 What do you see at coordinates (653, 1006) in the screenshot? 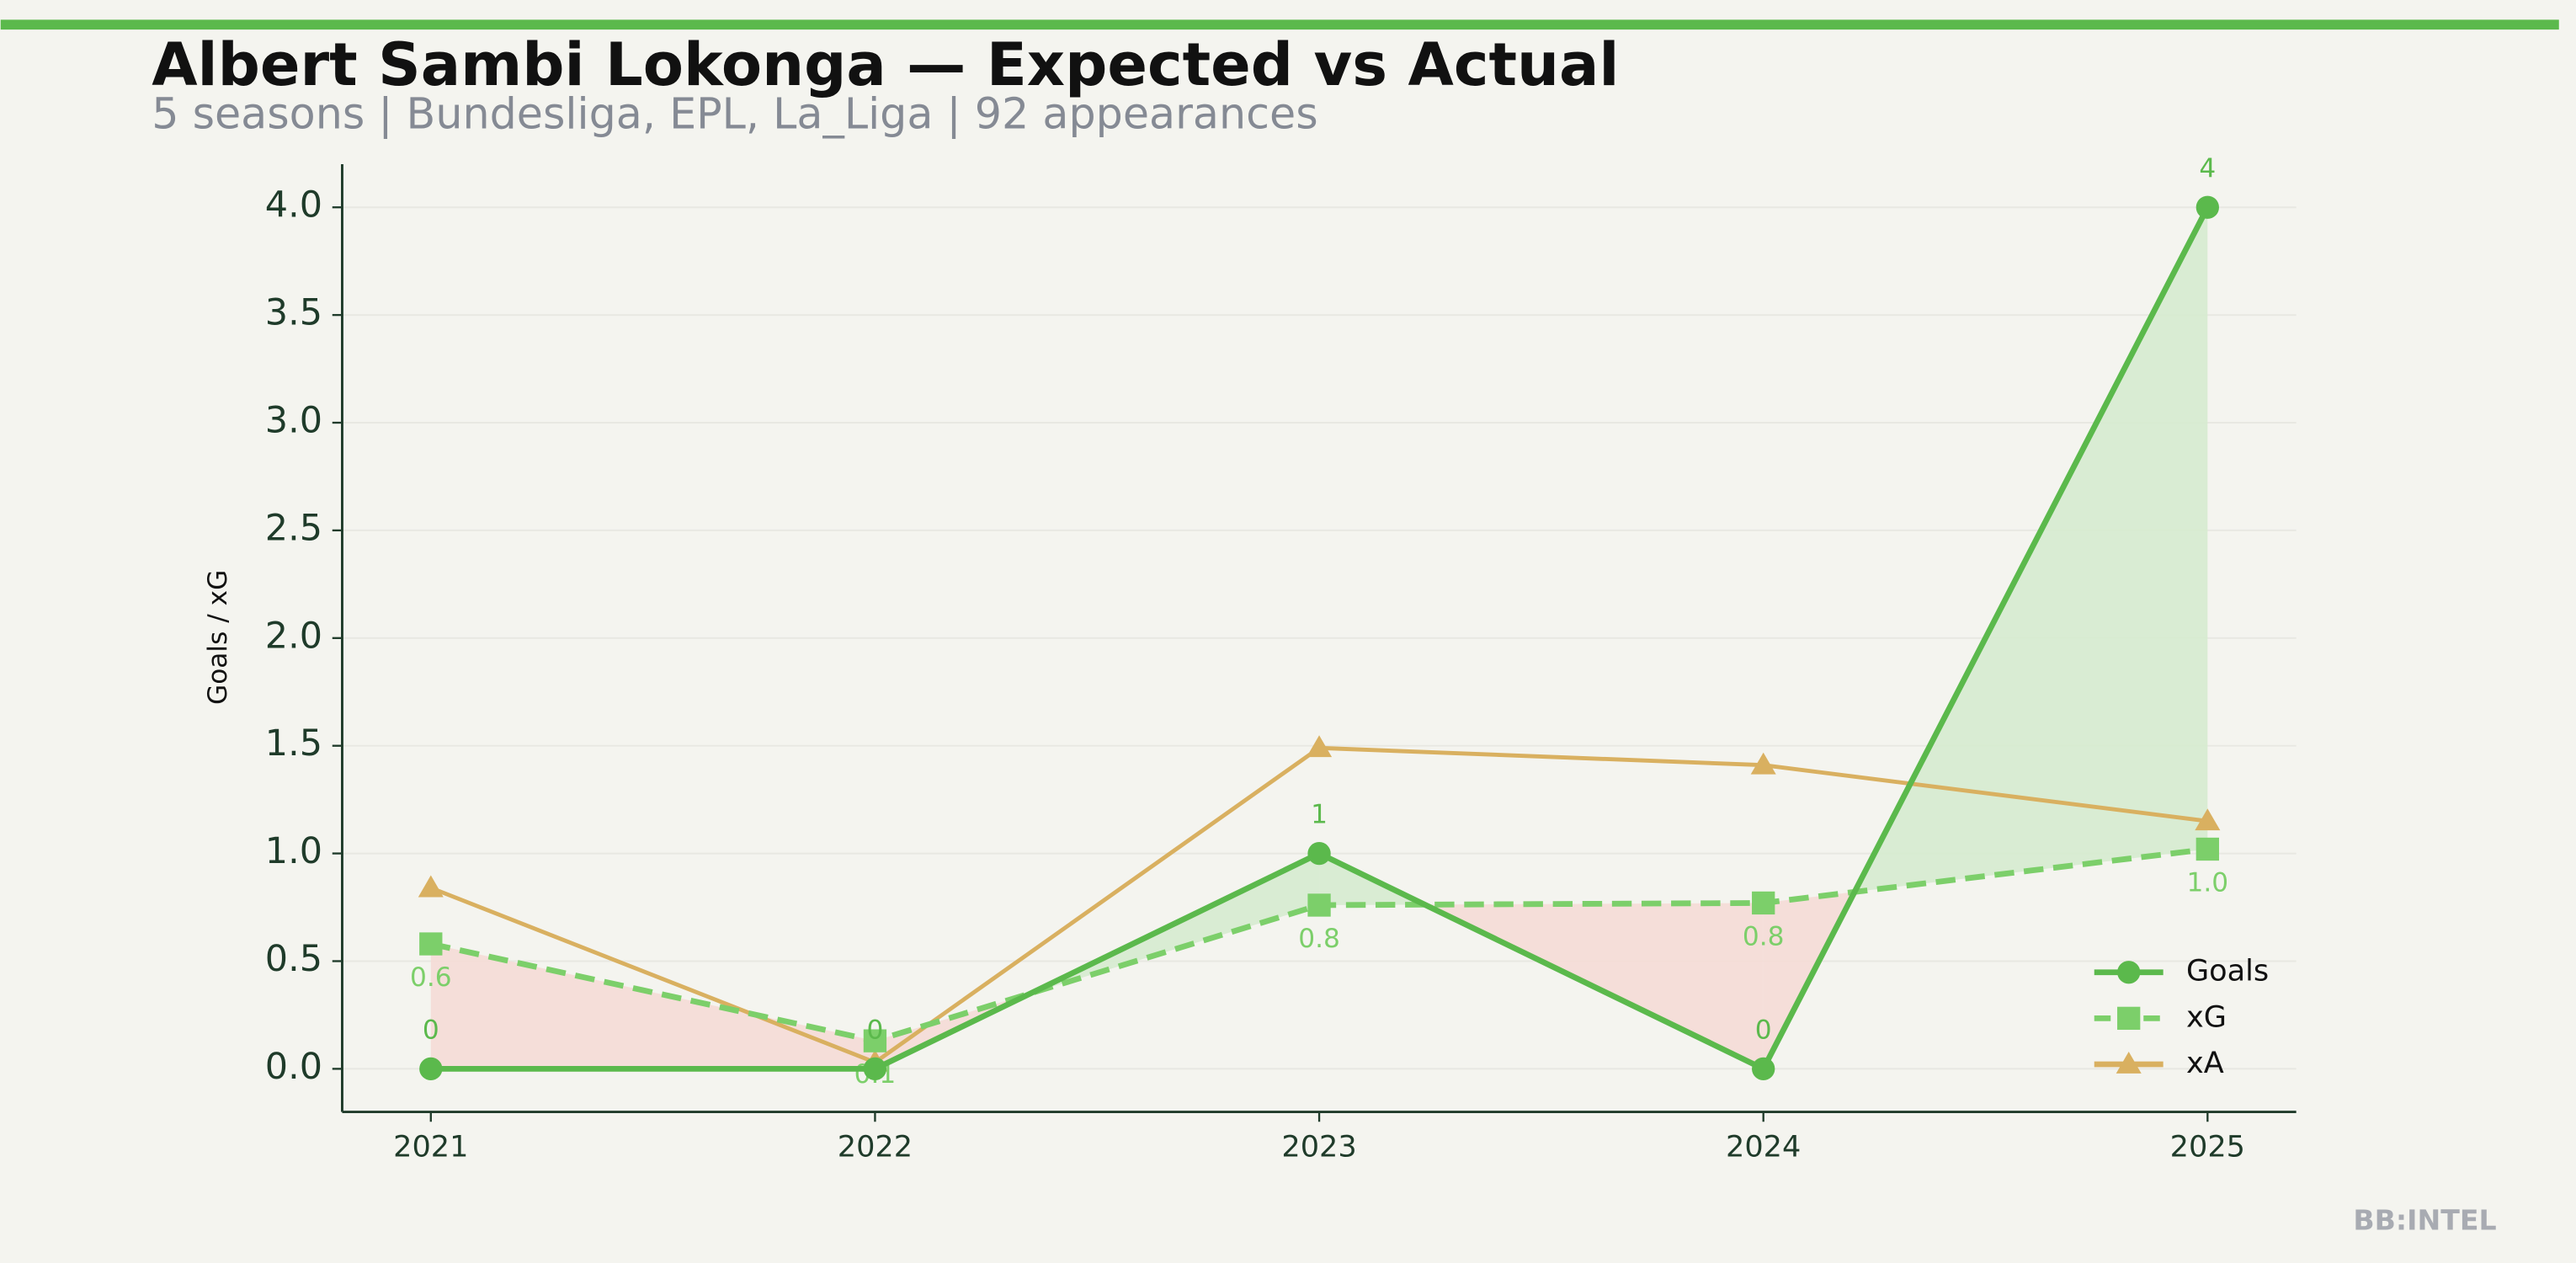
I see `fill-area` at bounding box center [653, 1006].